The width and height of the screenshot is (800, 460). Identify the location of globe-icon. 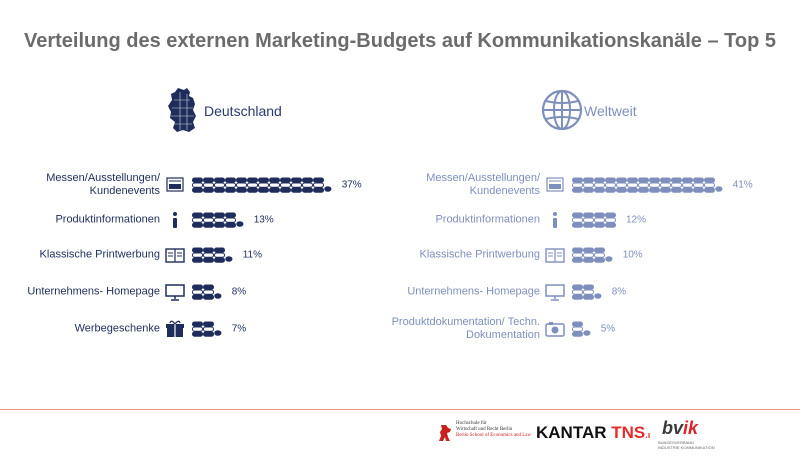
(562, 110).